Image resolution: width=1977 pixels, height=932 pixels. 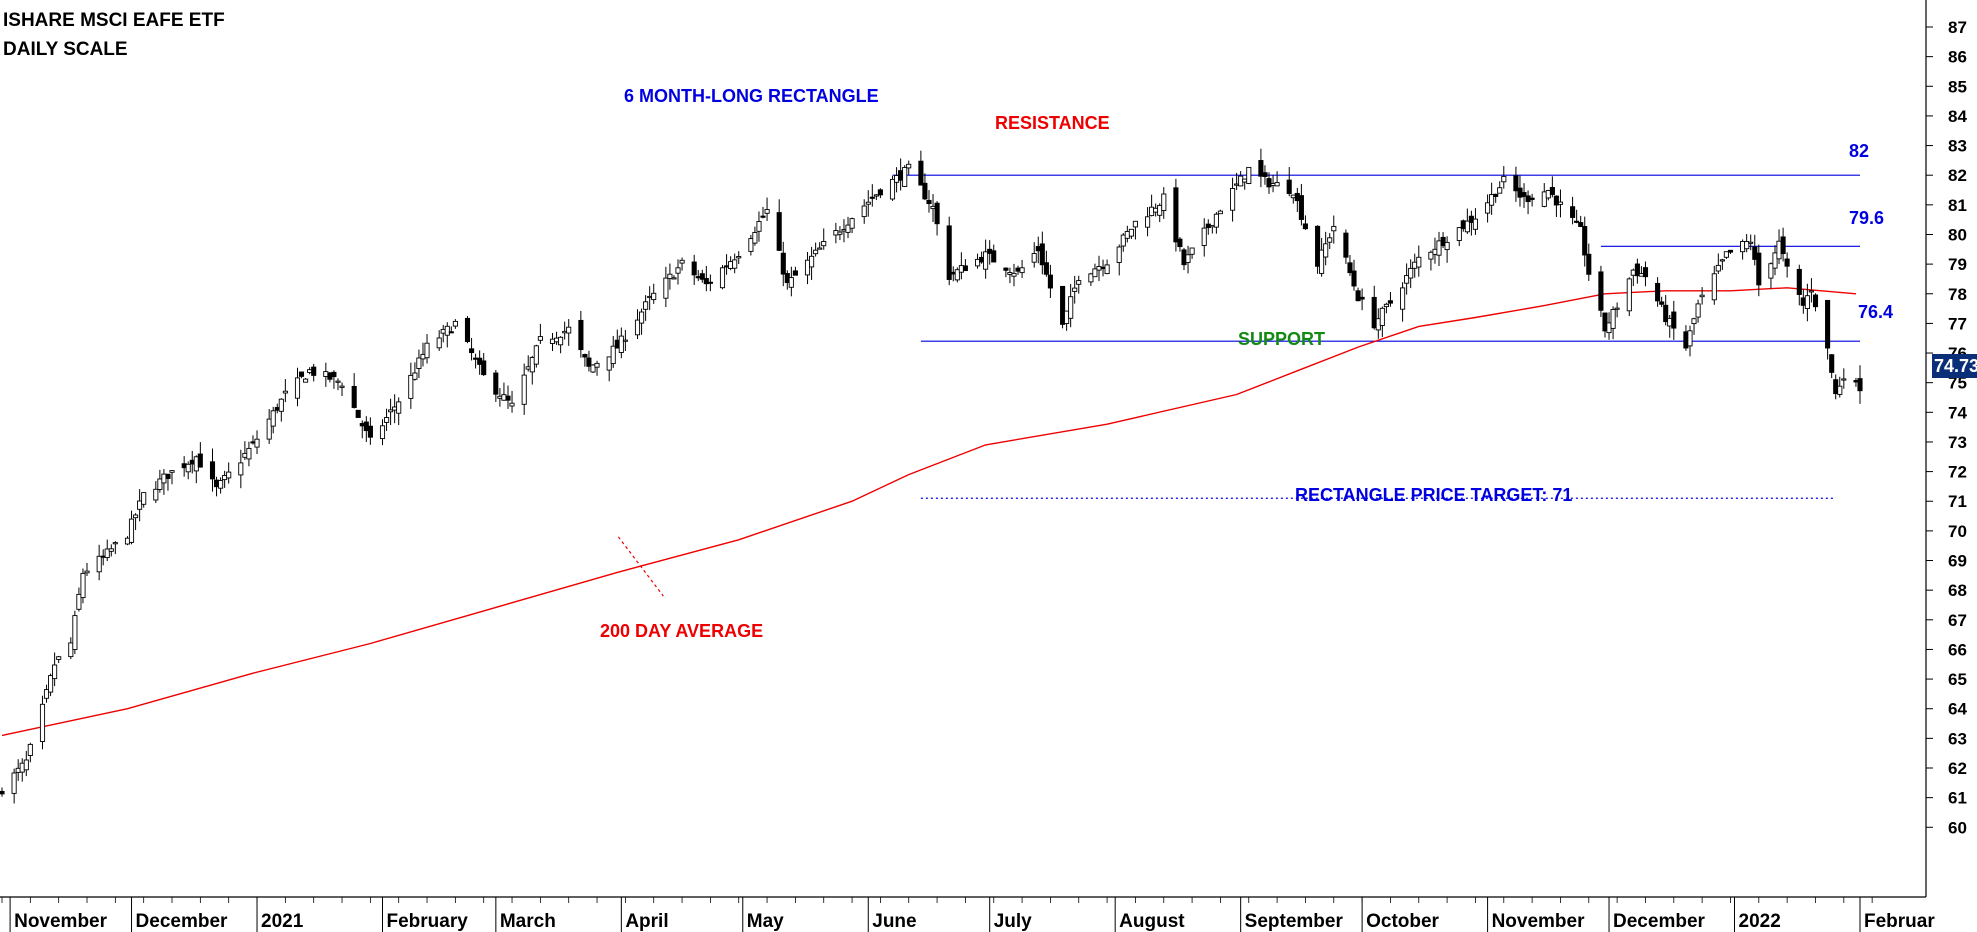 What do you see at coordinates (528, 921) in the screenshot?
I see `x-tick-label: March` at bounding box center [528, 921].